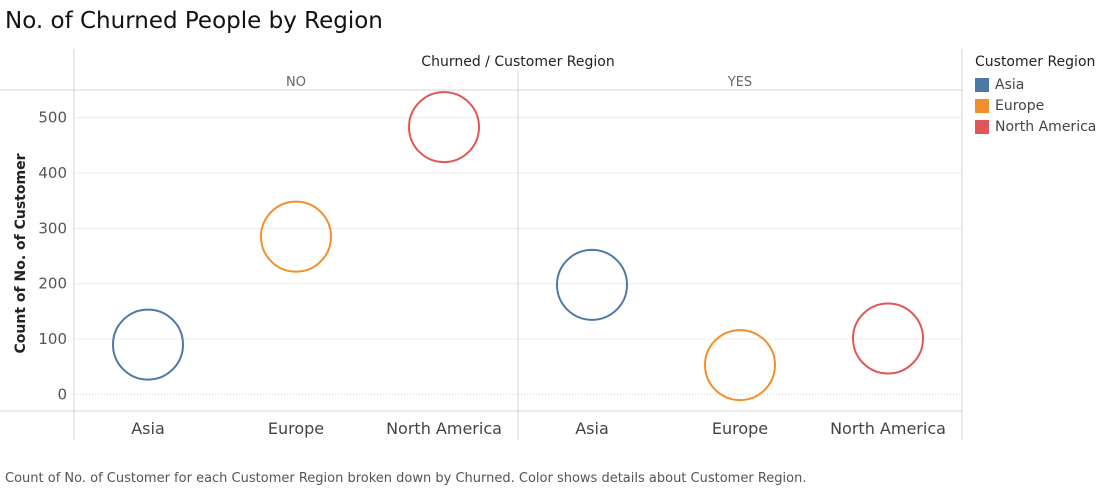  What do you see at coordinates (1035, 84) in the screenshot?
I see `legend-item-asia: Asia` at bounding box center [1035, 84].